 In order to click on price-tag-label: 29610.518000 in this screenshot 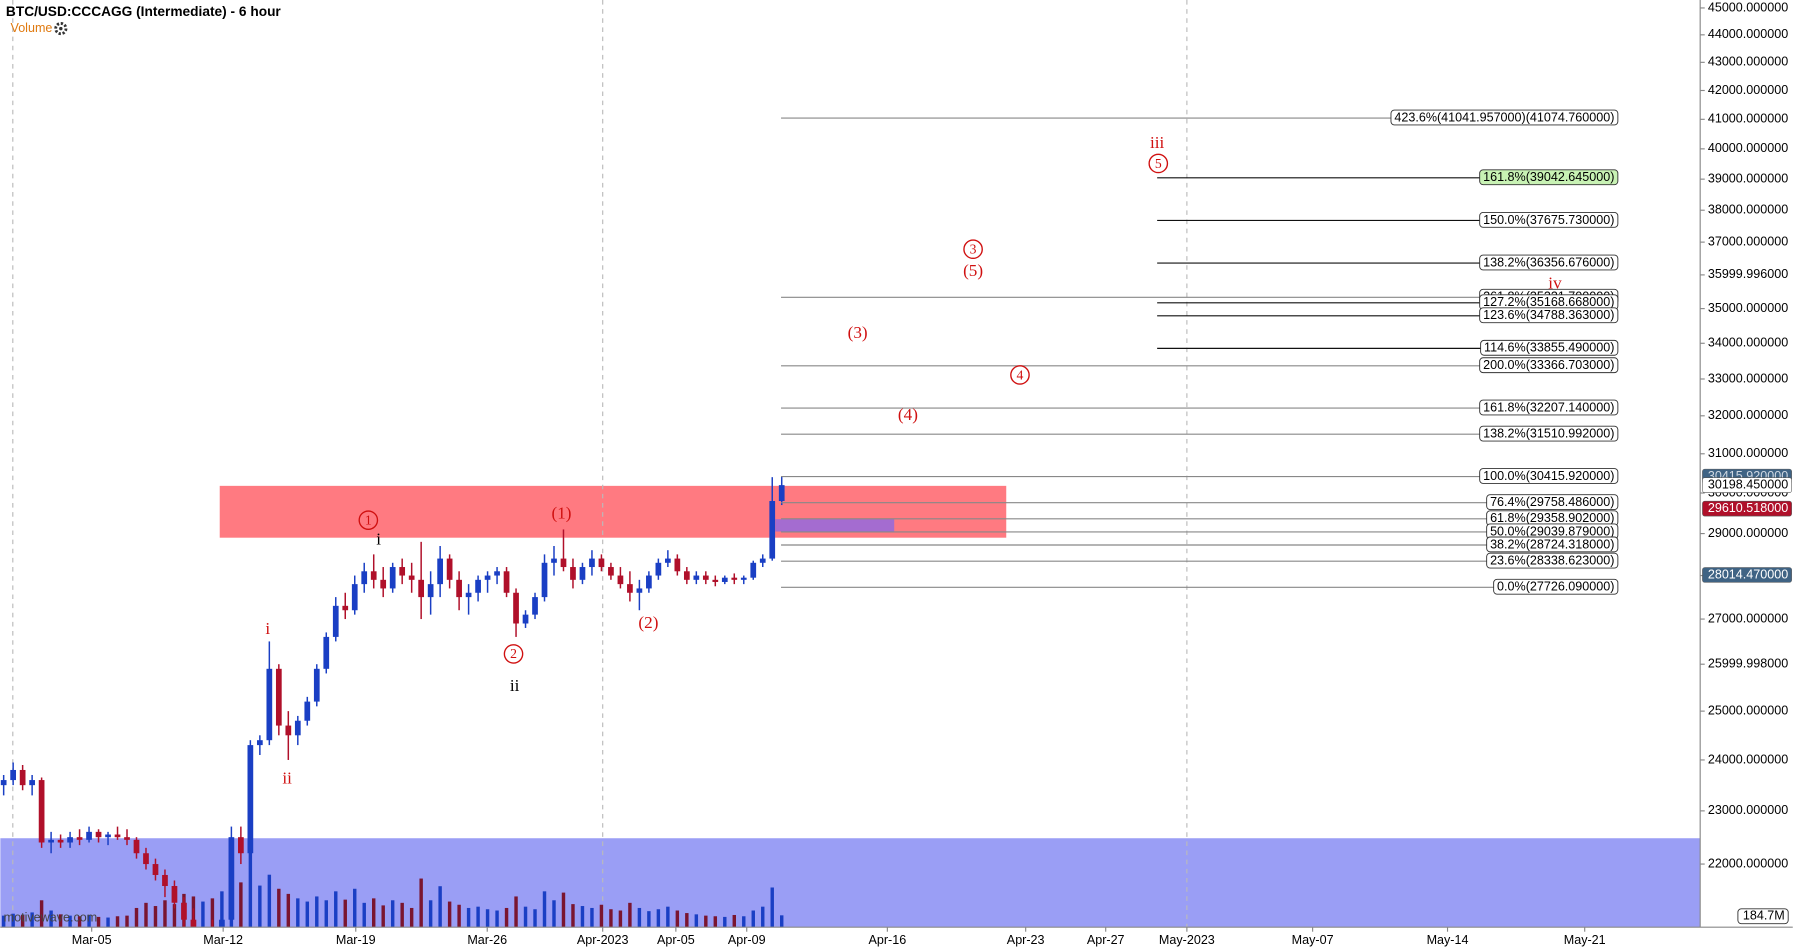, I will do `click(1748, 508)`.